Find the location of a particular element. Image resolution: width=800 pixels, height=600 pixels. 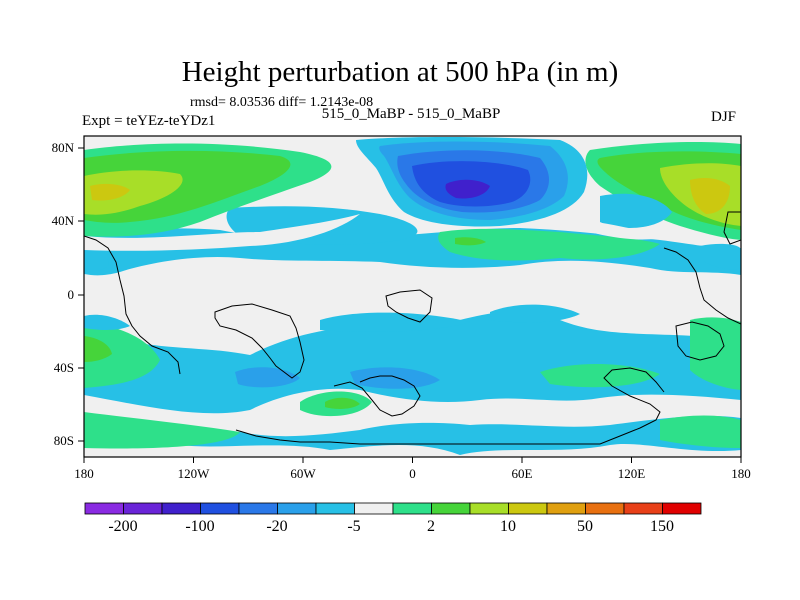

asia-pacific-outline is located at coordinates (702, 286).